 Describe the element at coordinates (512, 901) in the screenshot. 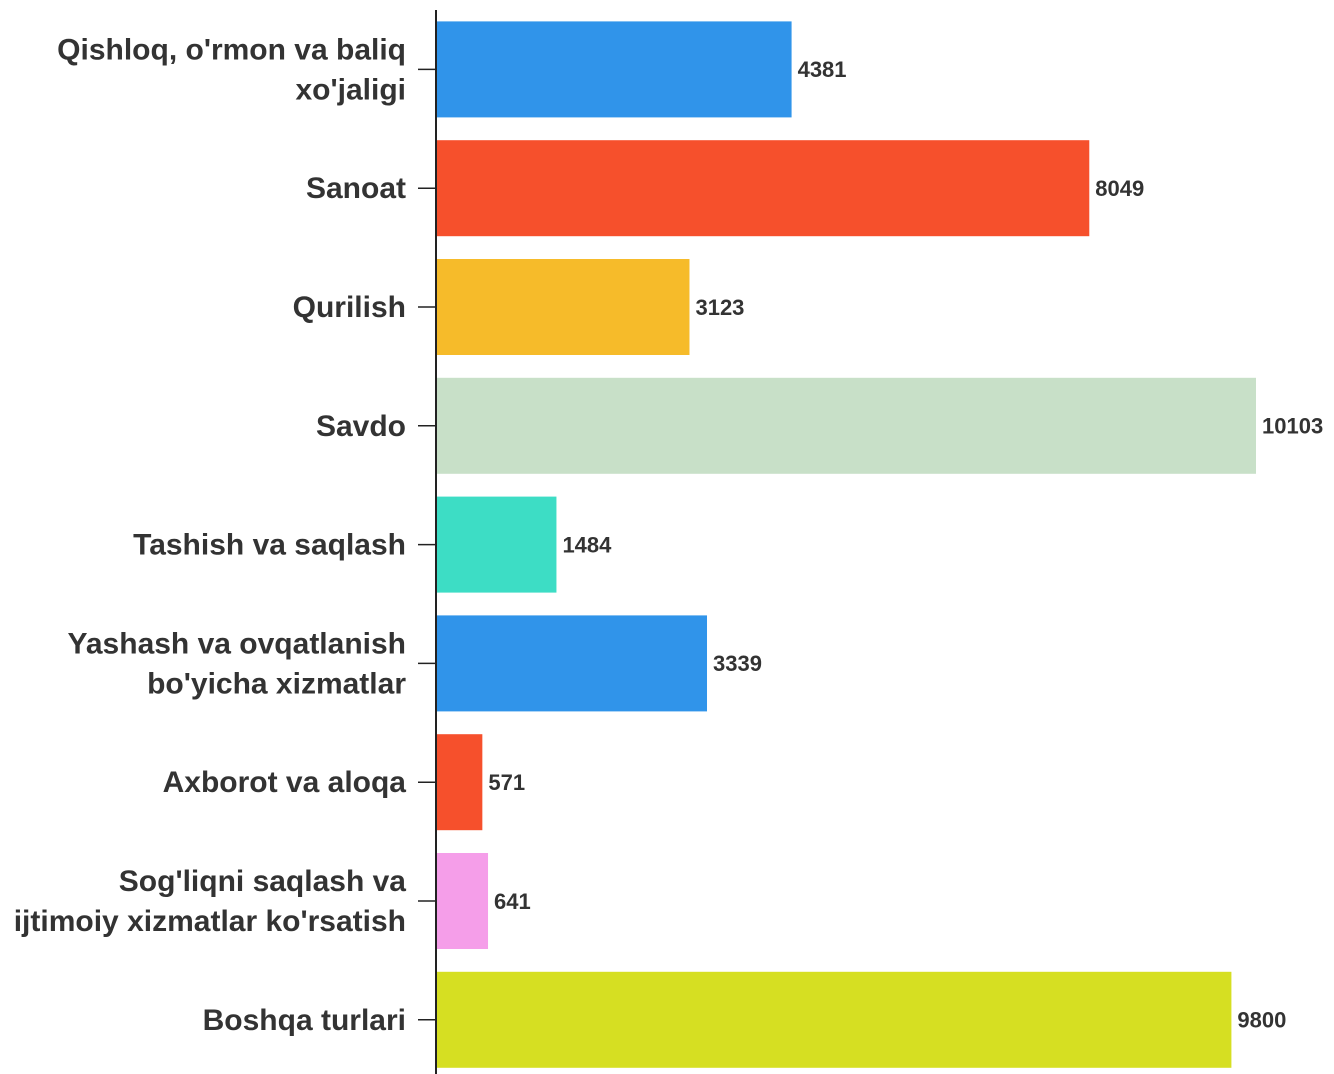

I see `value-label: 641` at that location.